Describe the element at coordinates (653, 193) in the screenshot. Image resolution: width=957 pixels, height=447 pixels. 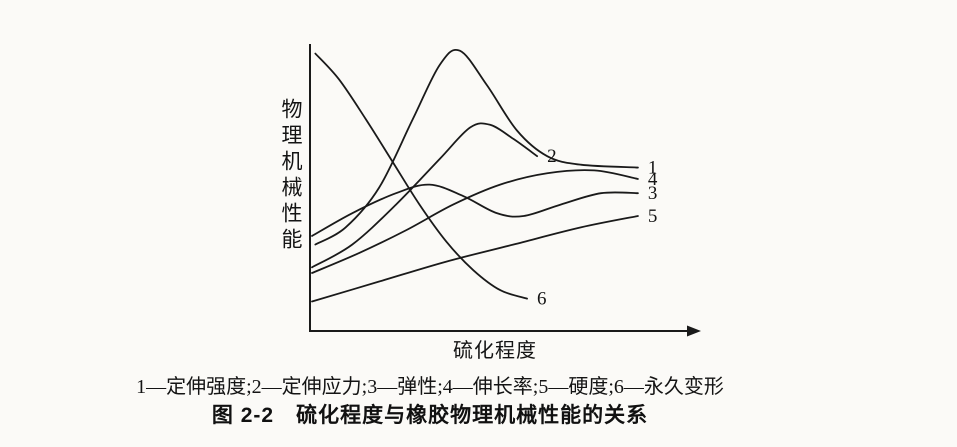
I see `curve-label-3: 3` at that location.